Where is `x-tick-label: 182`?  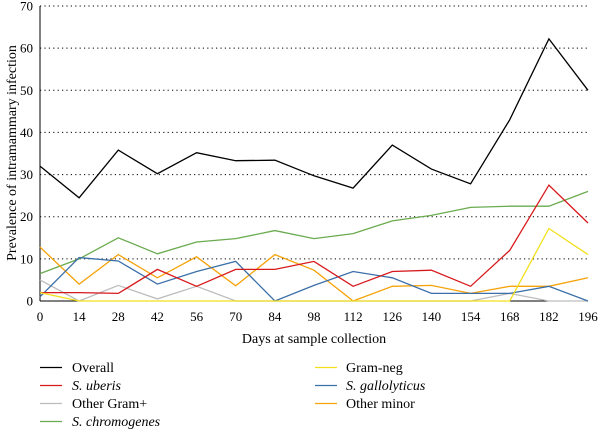 x-tick-label: 182 is located at coordinates (549, 316).